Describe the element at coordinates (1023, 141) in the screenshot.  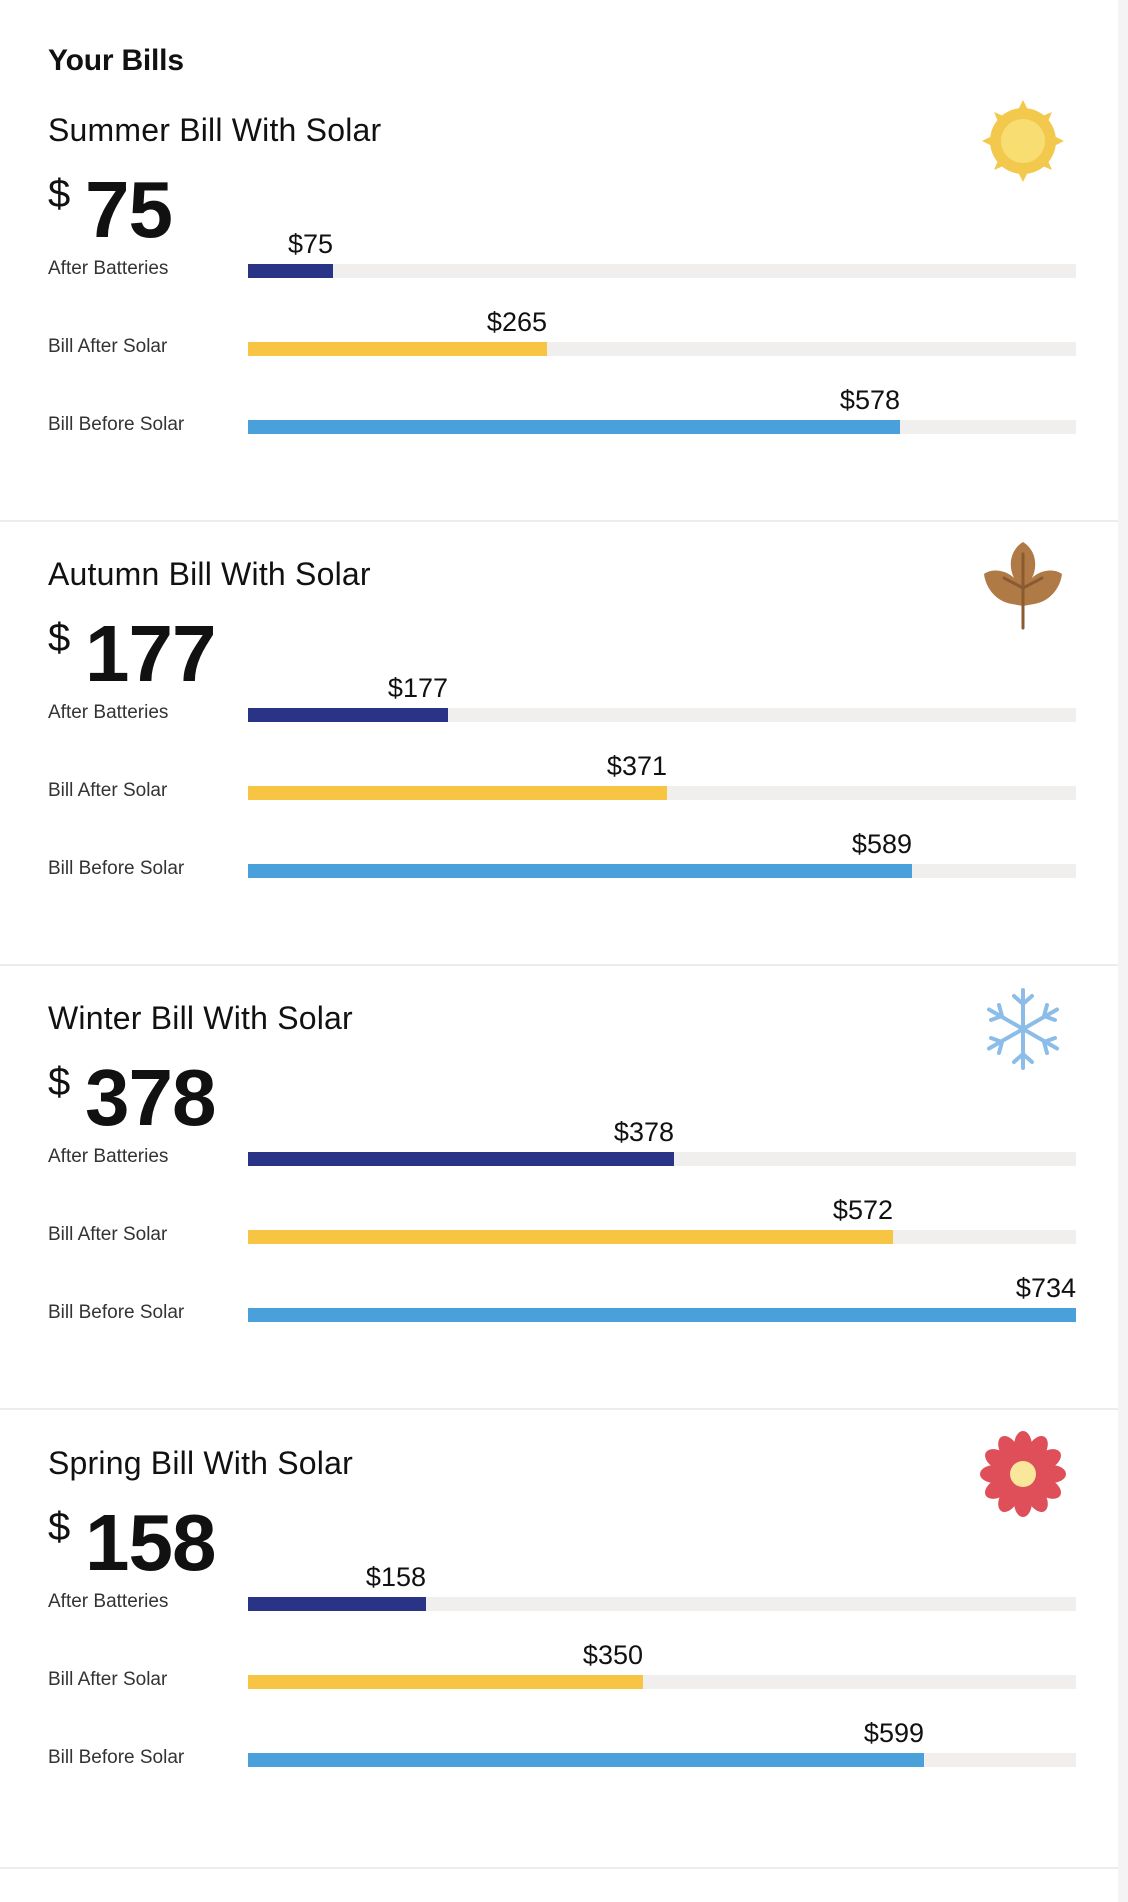
I see `sun-icon` at that location.